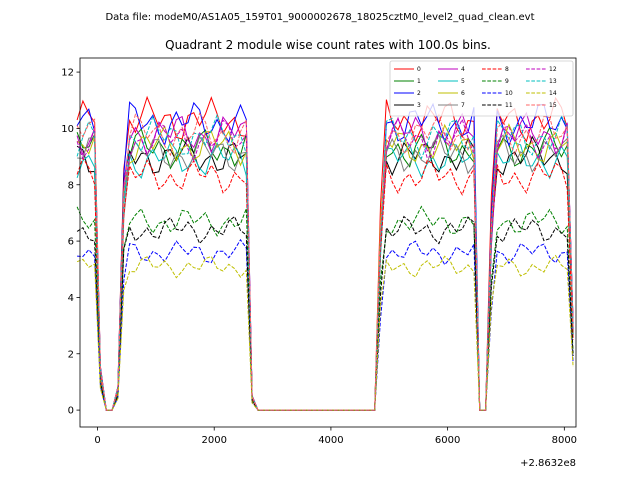 The image size is (640, 480). What do you see at coordinates (213, 440) in the screenshot?
I see `x-tick-label: 2000` at bounding box center [213, 440].